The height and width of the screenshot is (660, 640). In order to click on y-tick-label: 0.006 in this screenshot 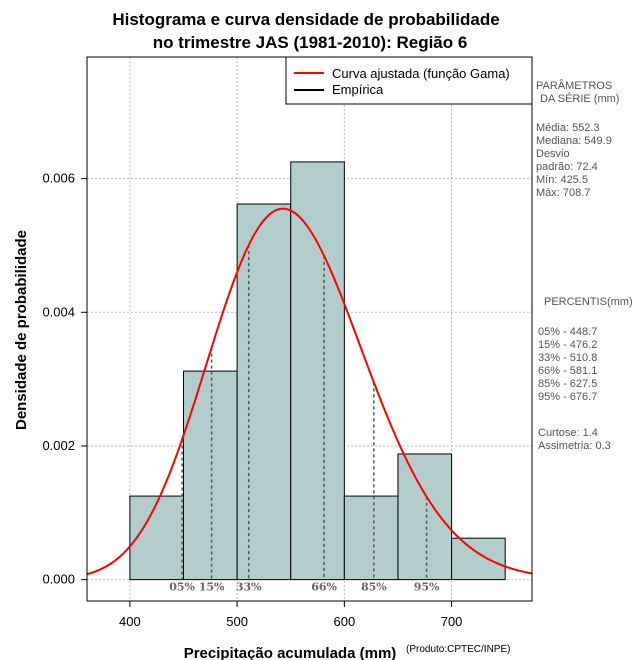, I will do `click(58, 178)`.